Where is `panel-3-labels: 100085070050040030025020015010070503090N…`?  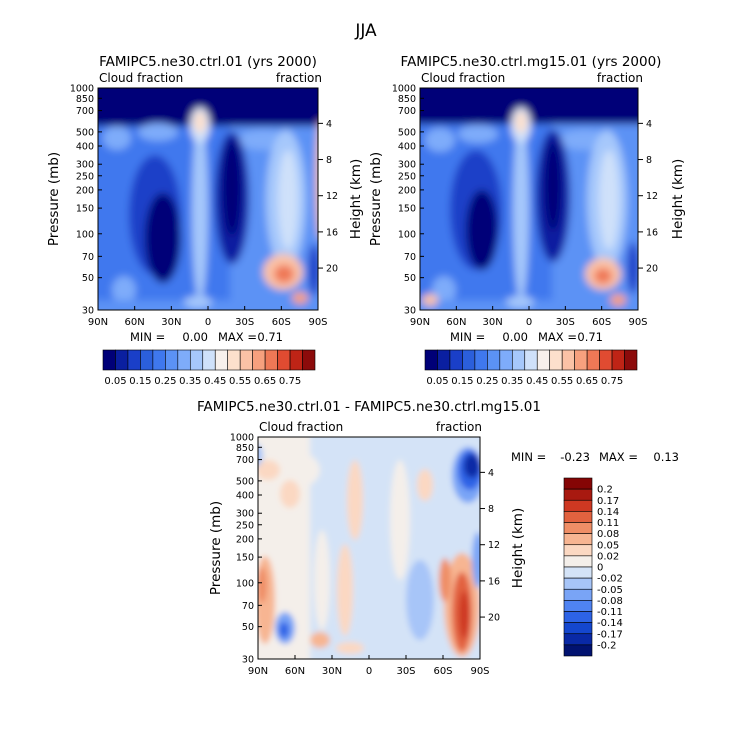 panel-3-labels: 100085070050040030025020015010070503090N… is located at coordinates (365, 555).